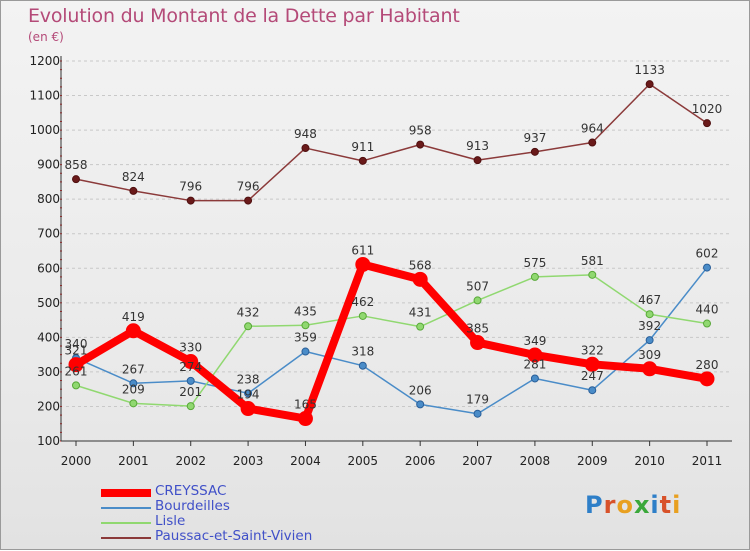 Image resolution: width=750 pixels, height=551 pixels. Describe the element at coordinates (305, 405) in the screenshot. I see `data-label-creyssac: 165` at that location.